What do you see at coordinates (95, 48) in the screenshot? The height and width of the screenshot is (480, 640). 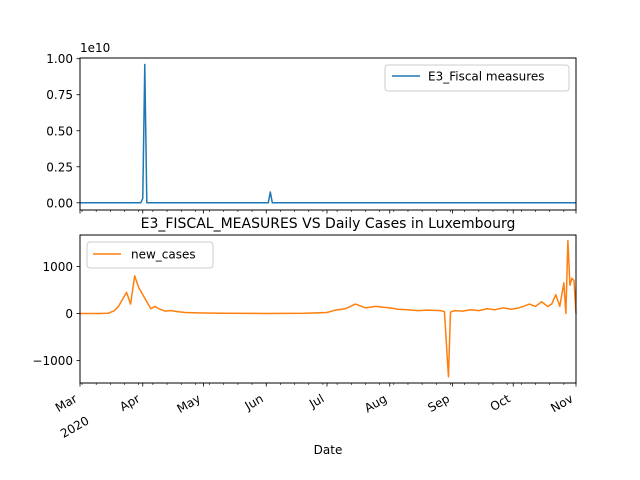 I see `top-offset-text: 1e10` at bounding box center [95, 48].